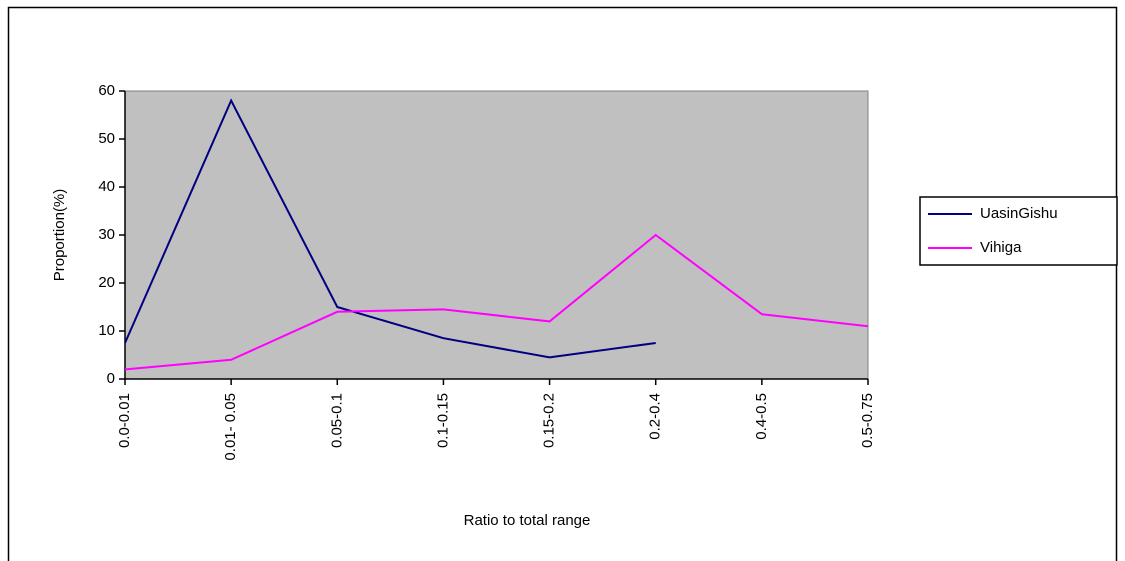 The height and width of the screenshot is (561, 1125). I want to click on y-tick-label: 50, so click(106, 138).